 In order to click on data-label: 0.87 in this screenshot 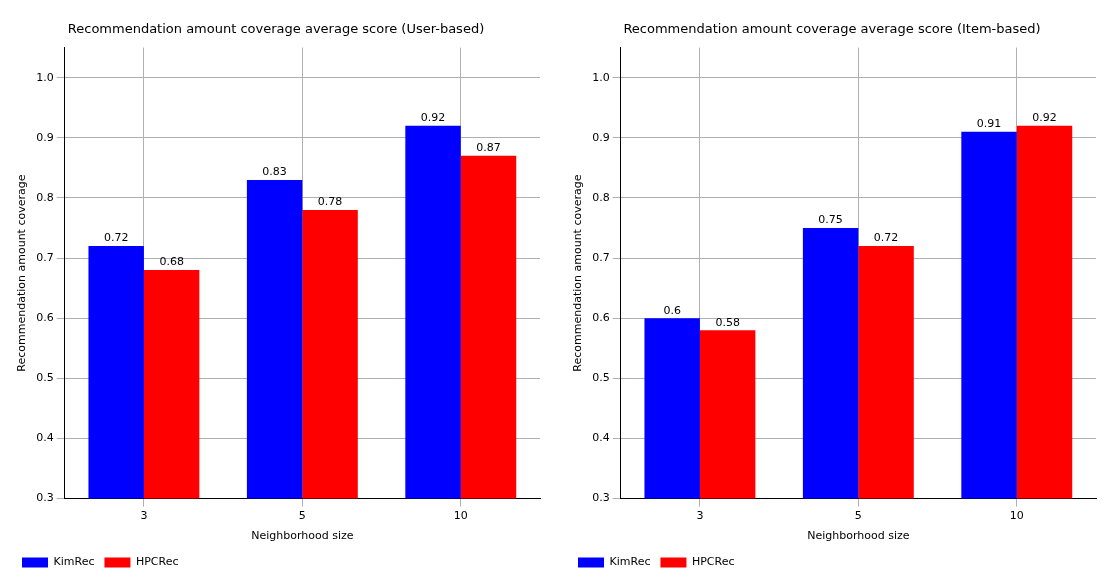, I will do `click(488, 148)`.